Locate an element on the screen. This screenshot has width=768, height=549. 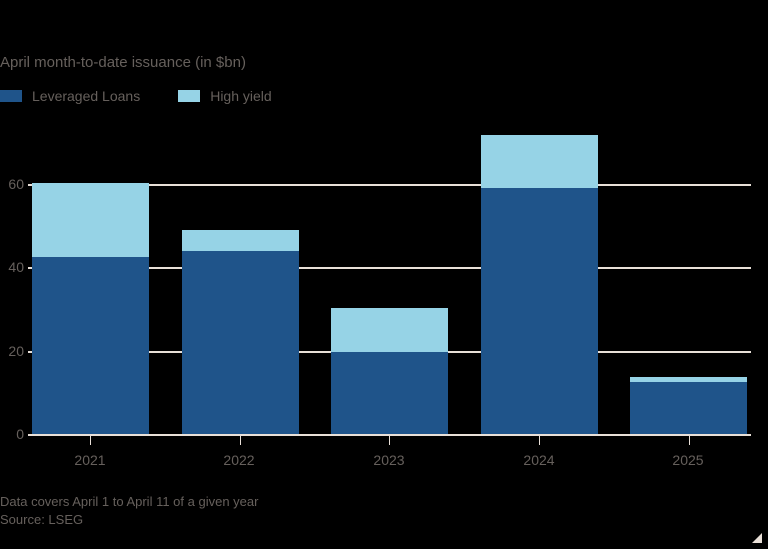
bar-2024 is located at coordinates (539, 217).